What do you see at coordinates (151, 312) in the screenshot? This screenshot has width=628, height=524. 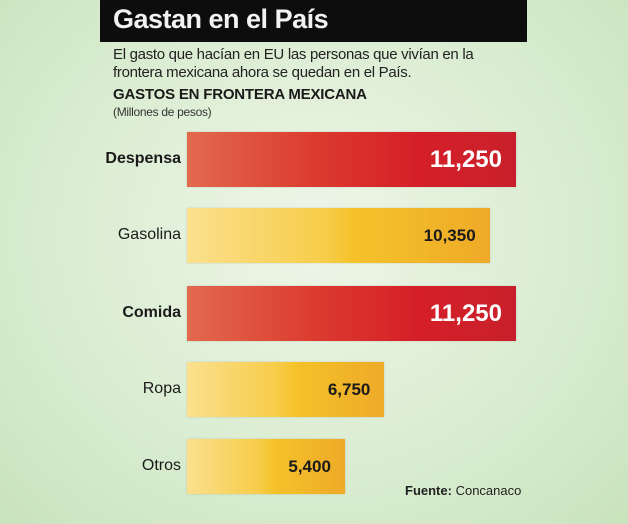 I see `category-label: Comida` at bounding box center [151, 312].